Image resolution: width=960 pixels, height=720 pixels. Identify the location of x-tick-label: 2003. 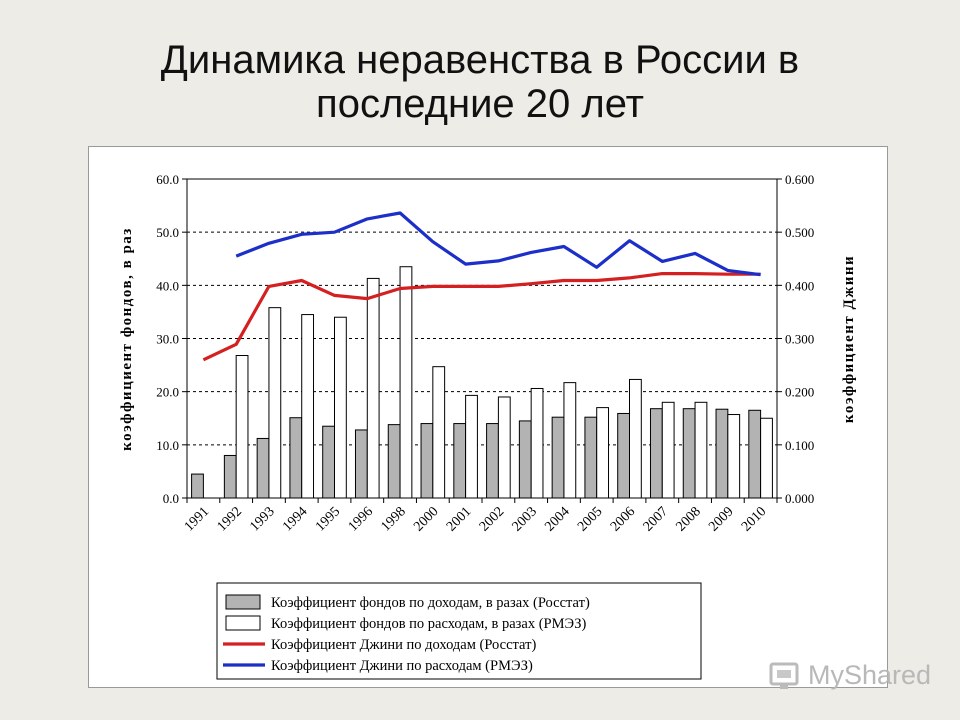
(525, 519).